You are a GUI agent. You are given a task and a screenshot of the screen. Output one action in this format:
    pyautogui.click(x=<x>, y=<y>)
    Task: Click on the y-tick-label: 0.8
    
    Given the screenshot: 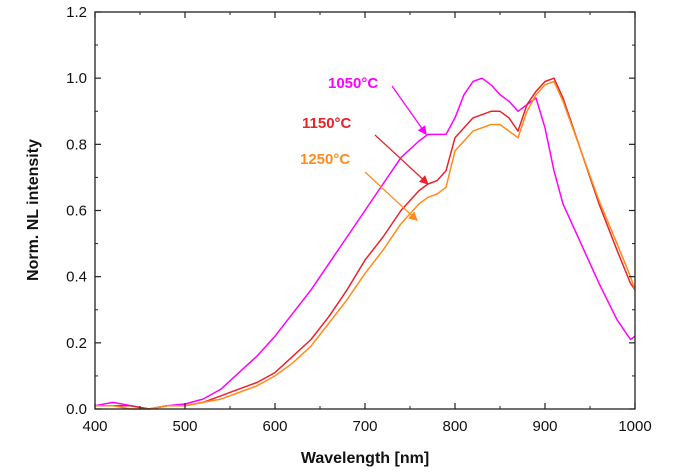 What is the action you would take?
    pyautogui.click(x=76, y=144)
    